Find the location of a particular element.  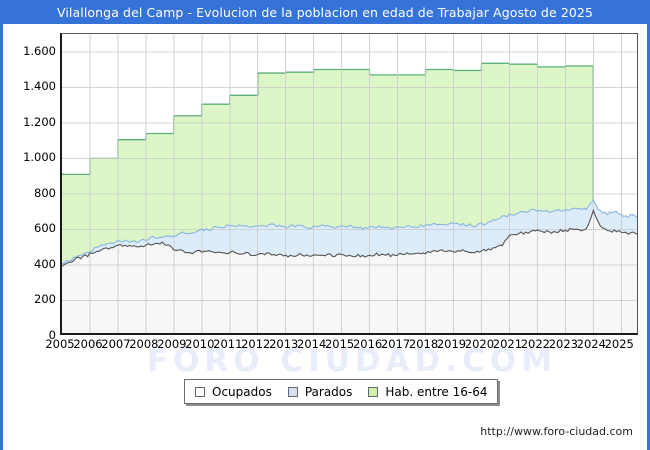

legend-item-label: Hab. entre 16-64 is located at coordinates (436, 391).